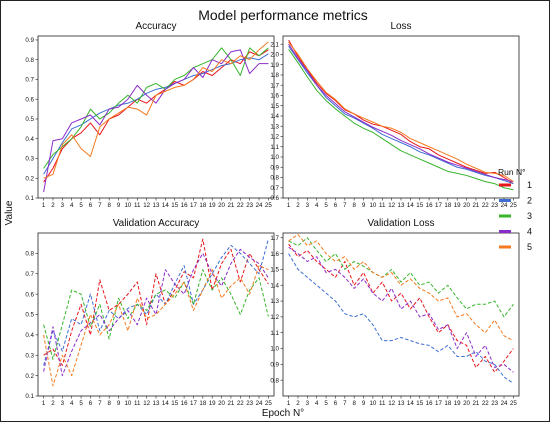 The width and height of the screenshot is (550, 422). What do you see at coordinates (400, 223) in the screenshot?
I see `panel-title: Validation Loss` at bounding box center [400, 223].